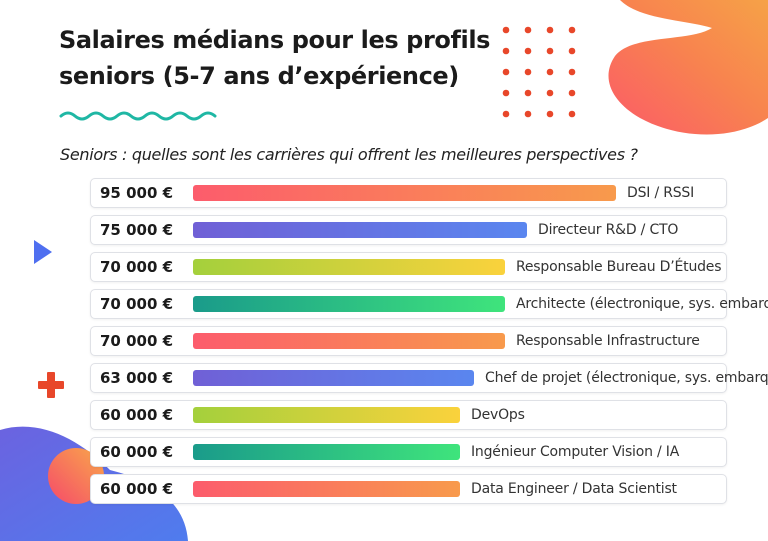  I want to click on dot-grid, so click(539, 72).